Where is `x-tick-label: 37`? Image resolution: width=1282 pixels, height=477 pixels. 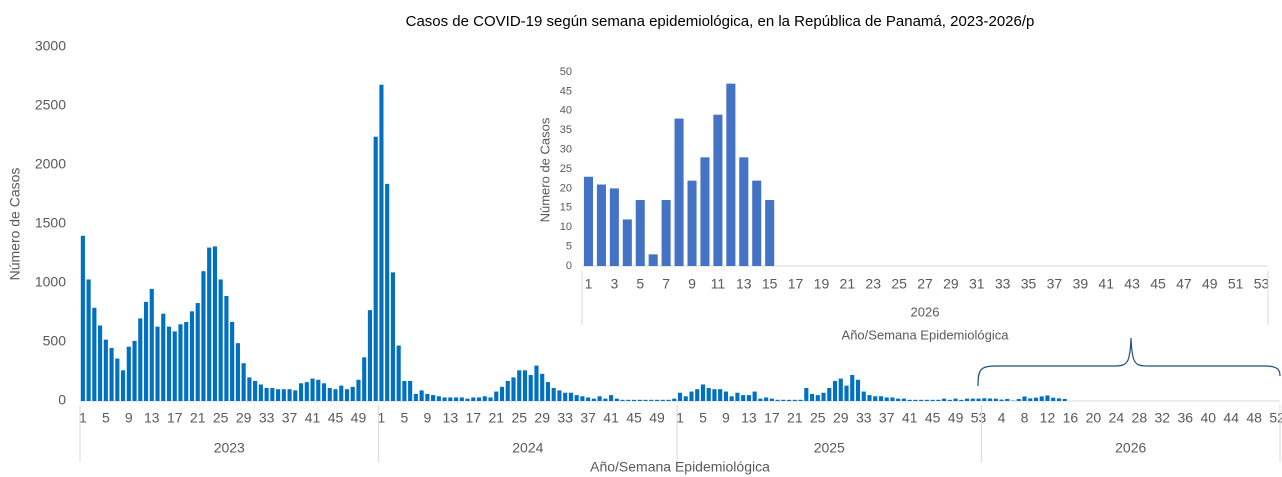 x-tick-label: 37 is located at coordinates (588, 418).